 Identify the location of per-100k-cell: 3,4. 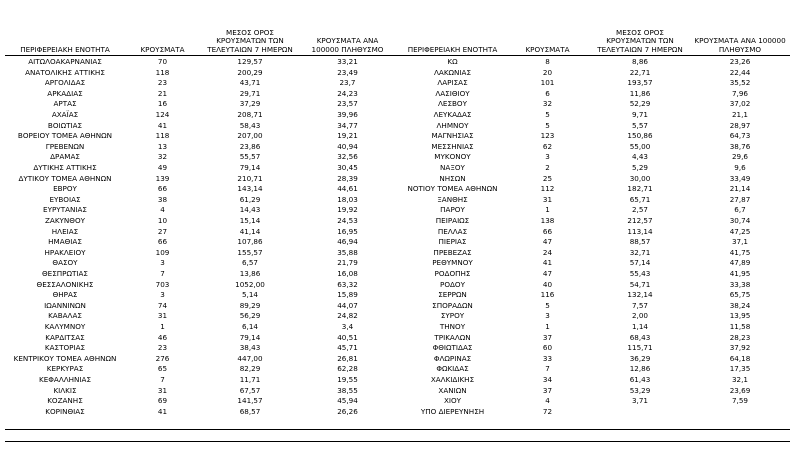
(347, 326).